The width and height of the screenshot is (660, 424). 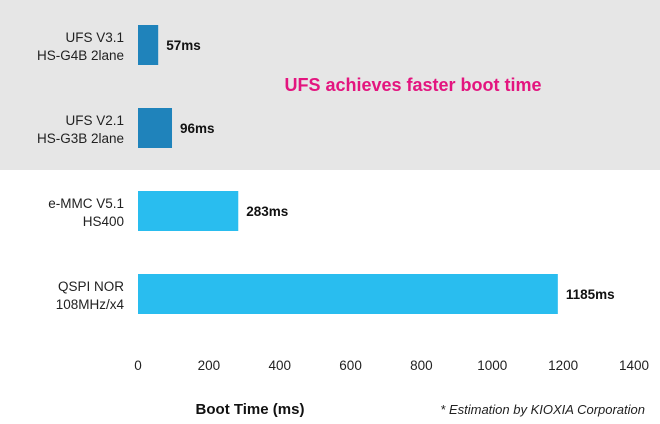 I want to click on category-label-1-line-0: UFS V2.1, so click(x=94, y=120).